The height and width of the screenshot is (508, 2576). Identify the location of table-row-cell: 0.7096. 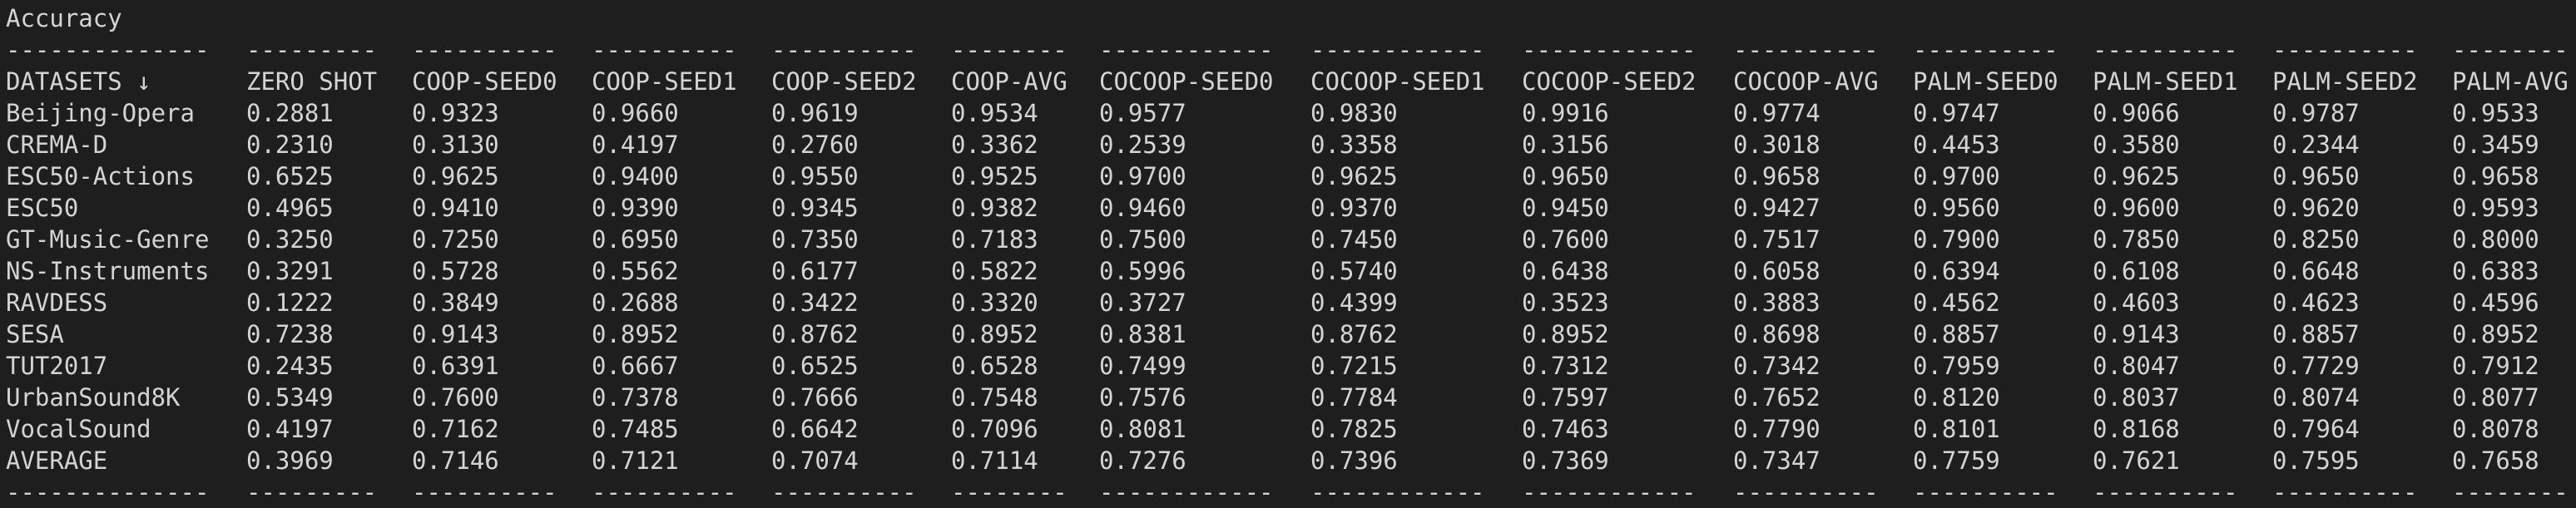
(995, 429).